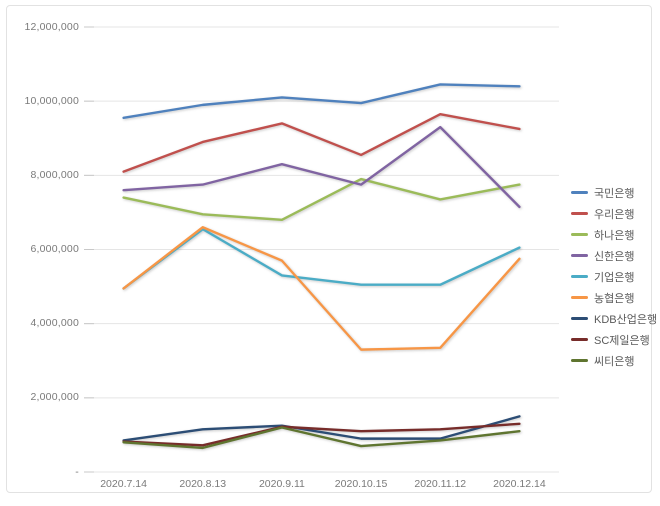 This screenshot has width=660, height=506. I want to click on x-axis-tick-label: 2020.7.14, so click(123, 484).